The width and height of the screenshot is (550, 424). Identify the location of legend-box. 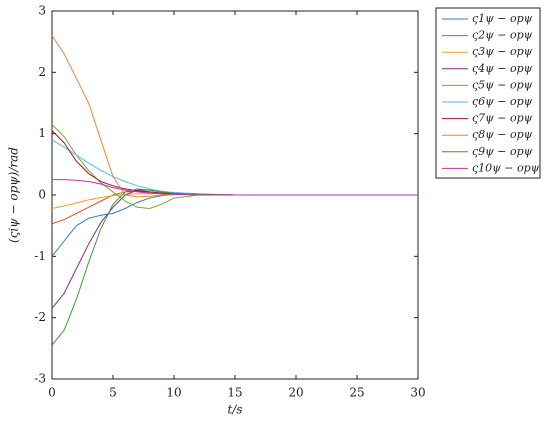
(488, 93).